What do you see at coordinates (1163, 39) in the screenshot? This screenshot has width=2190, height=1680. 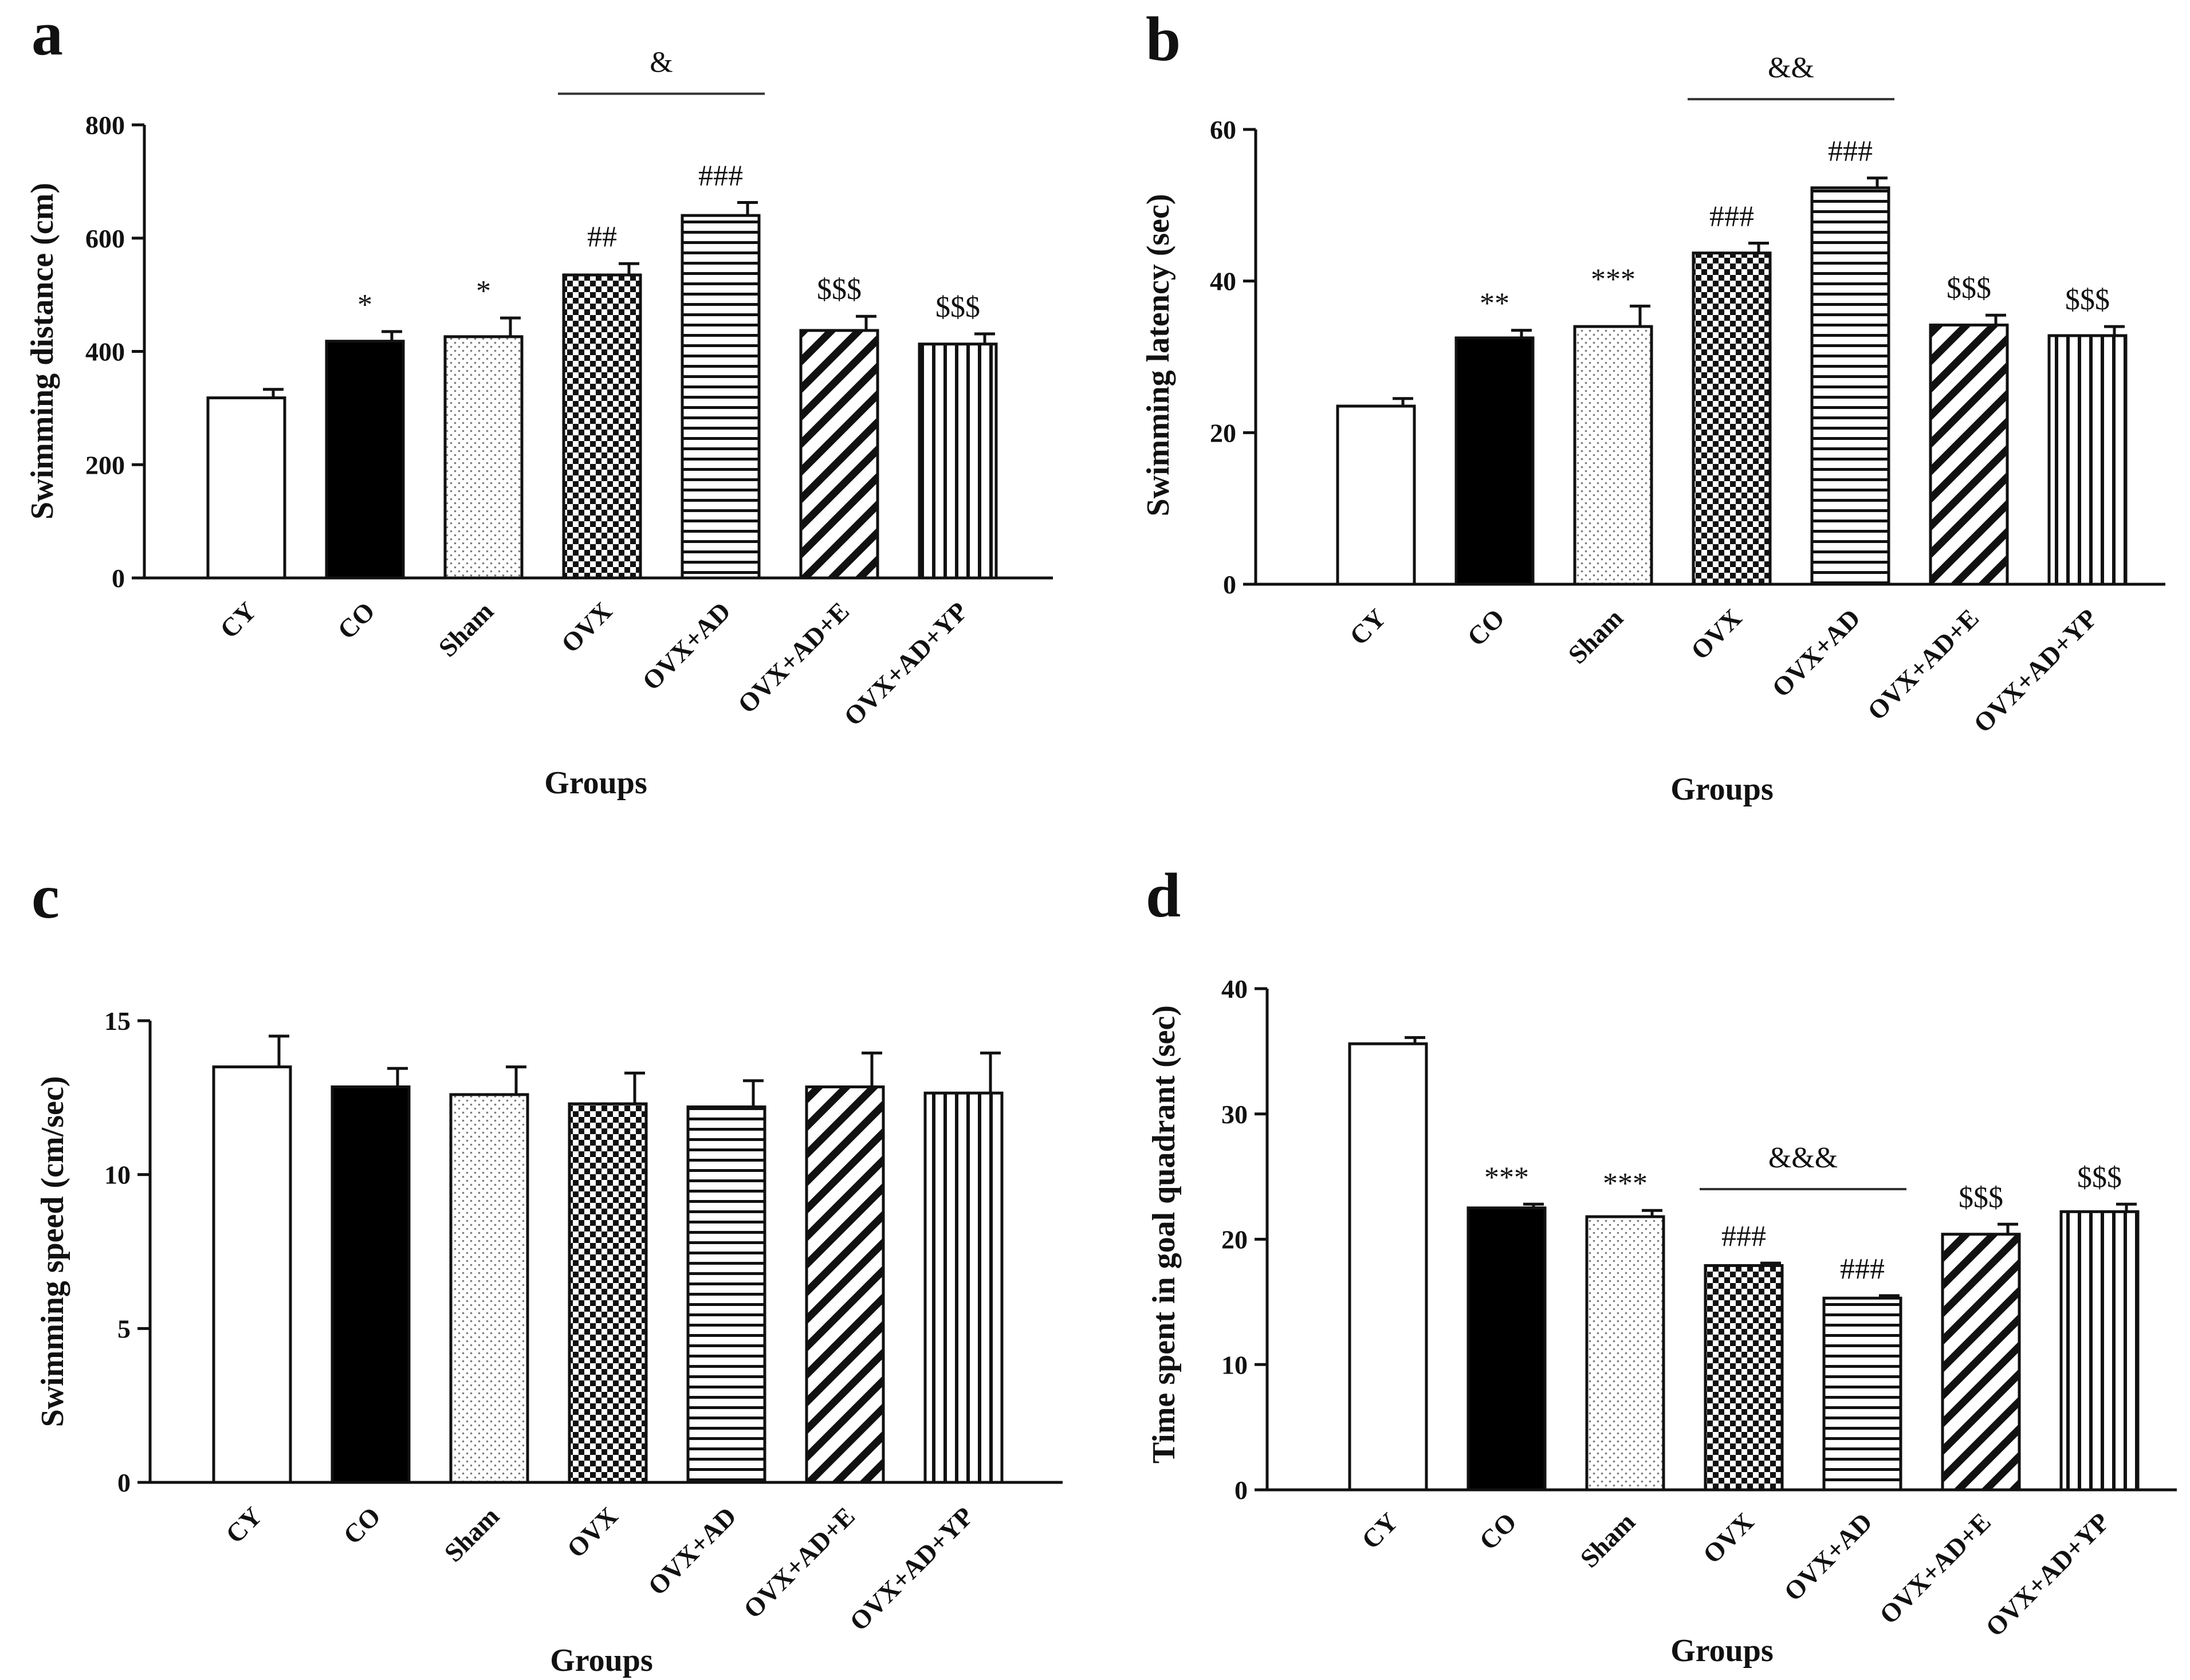 I see `panel-letter: b` at bounding box center [1163, 39].